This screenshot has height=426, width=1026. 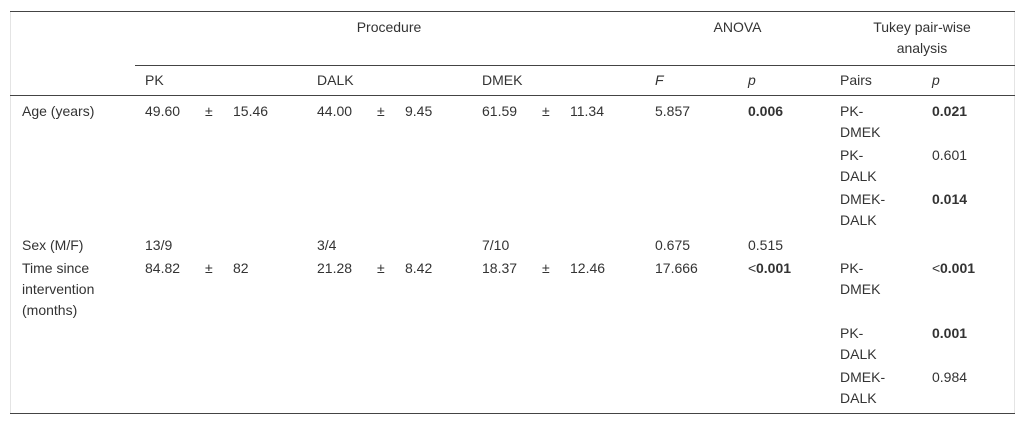 What do you see at coordinates (163, 111) in the screenshot?
I see `cell: 49.60` at bounding box center [163, 111].